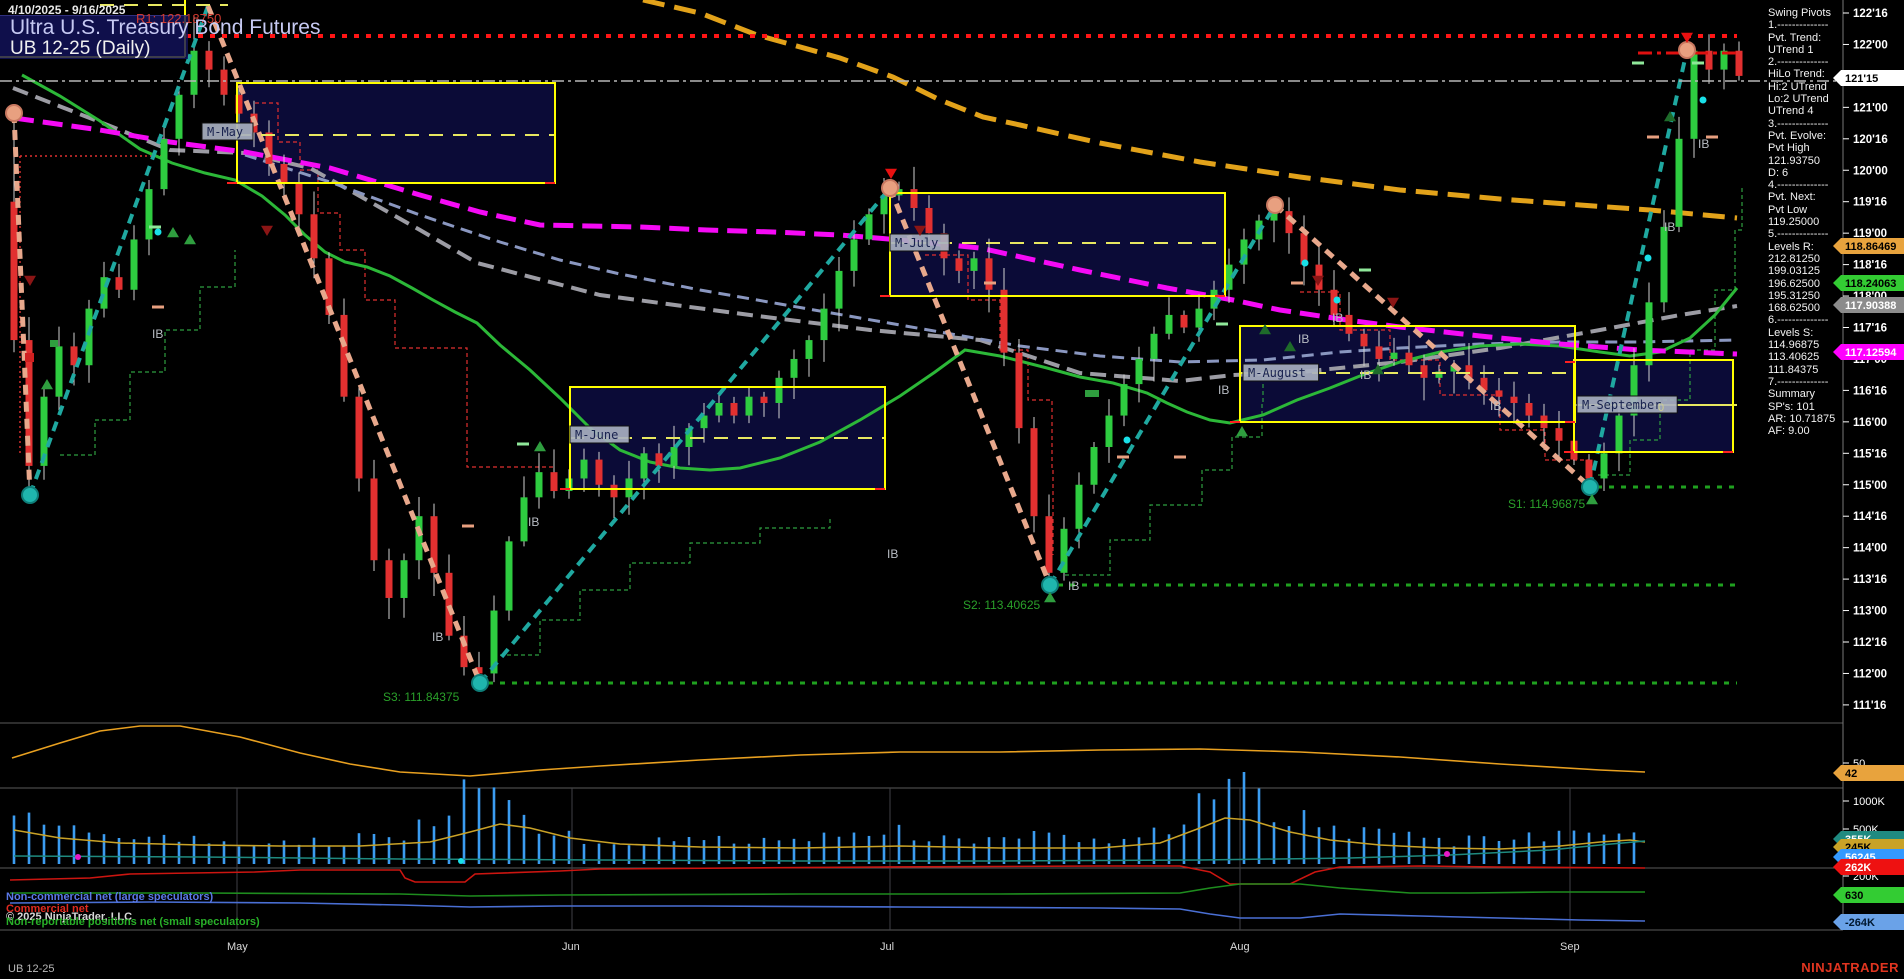 The height and width of the screenshot is (979, 1904). What do you see at coordinates (1793, 369) in the screenshot?
I see `info-line: 111.84375` at bounding box center [1793, 369].